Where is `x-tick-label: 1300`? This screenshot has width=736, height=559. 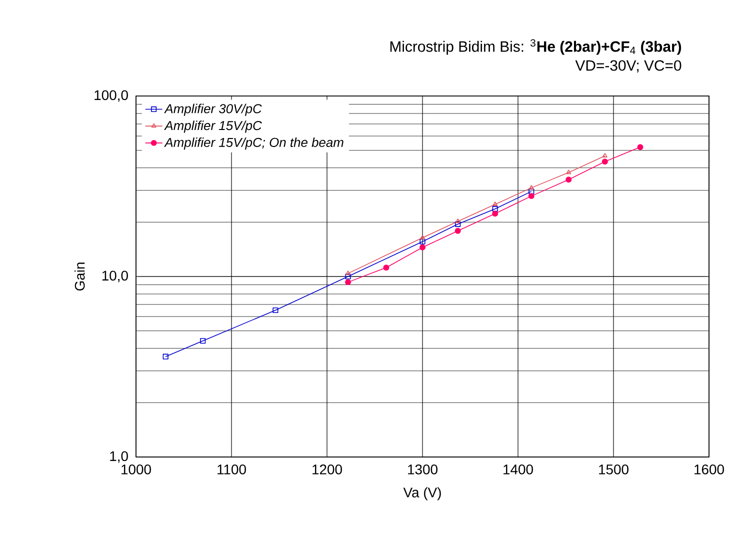 x-tick-label: 1300 is located at coordinates (423, 469).